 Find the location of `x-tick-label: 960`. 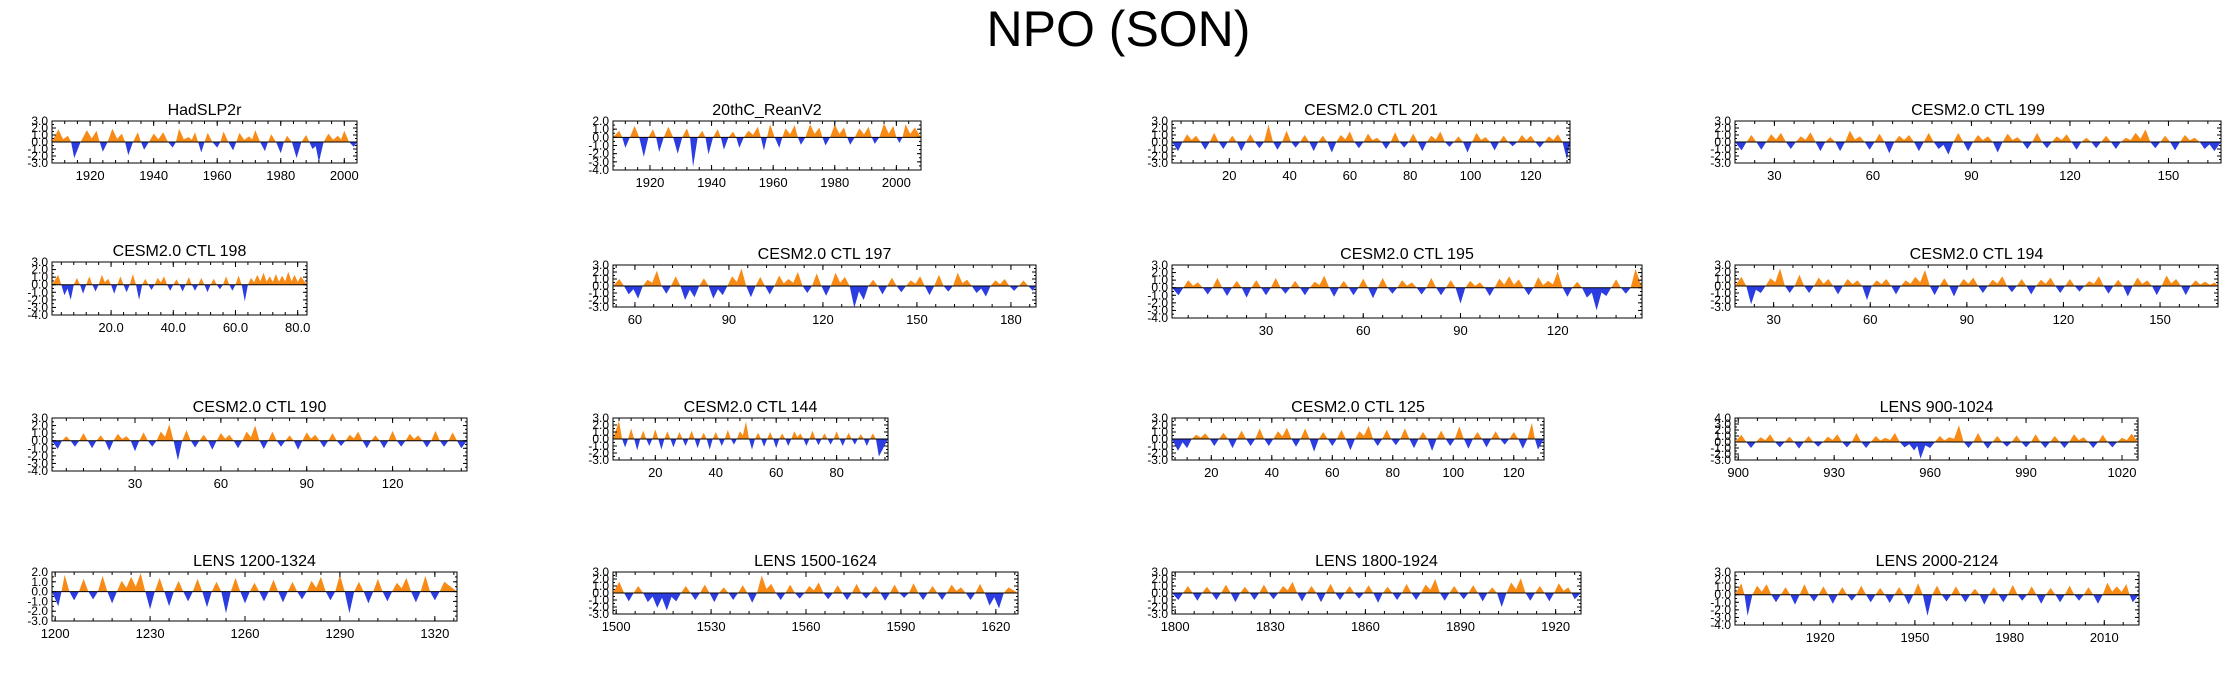

x-tick-label: 960 is located at coordinates (1930, 472).